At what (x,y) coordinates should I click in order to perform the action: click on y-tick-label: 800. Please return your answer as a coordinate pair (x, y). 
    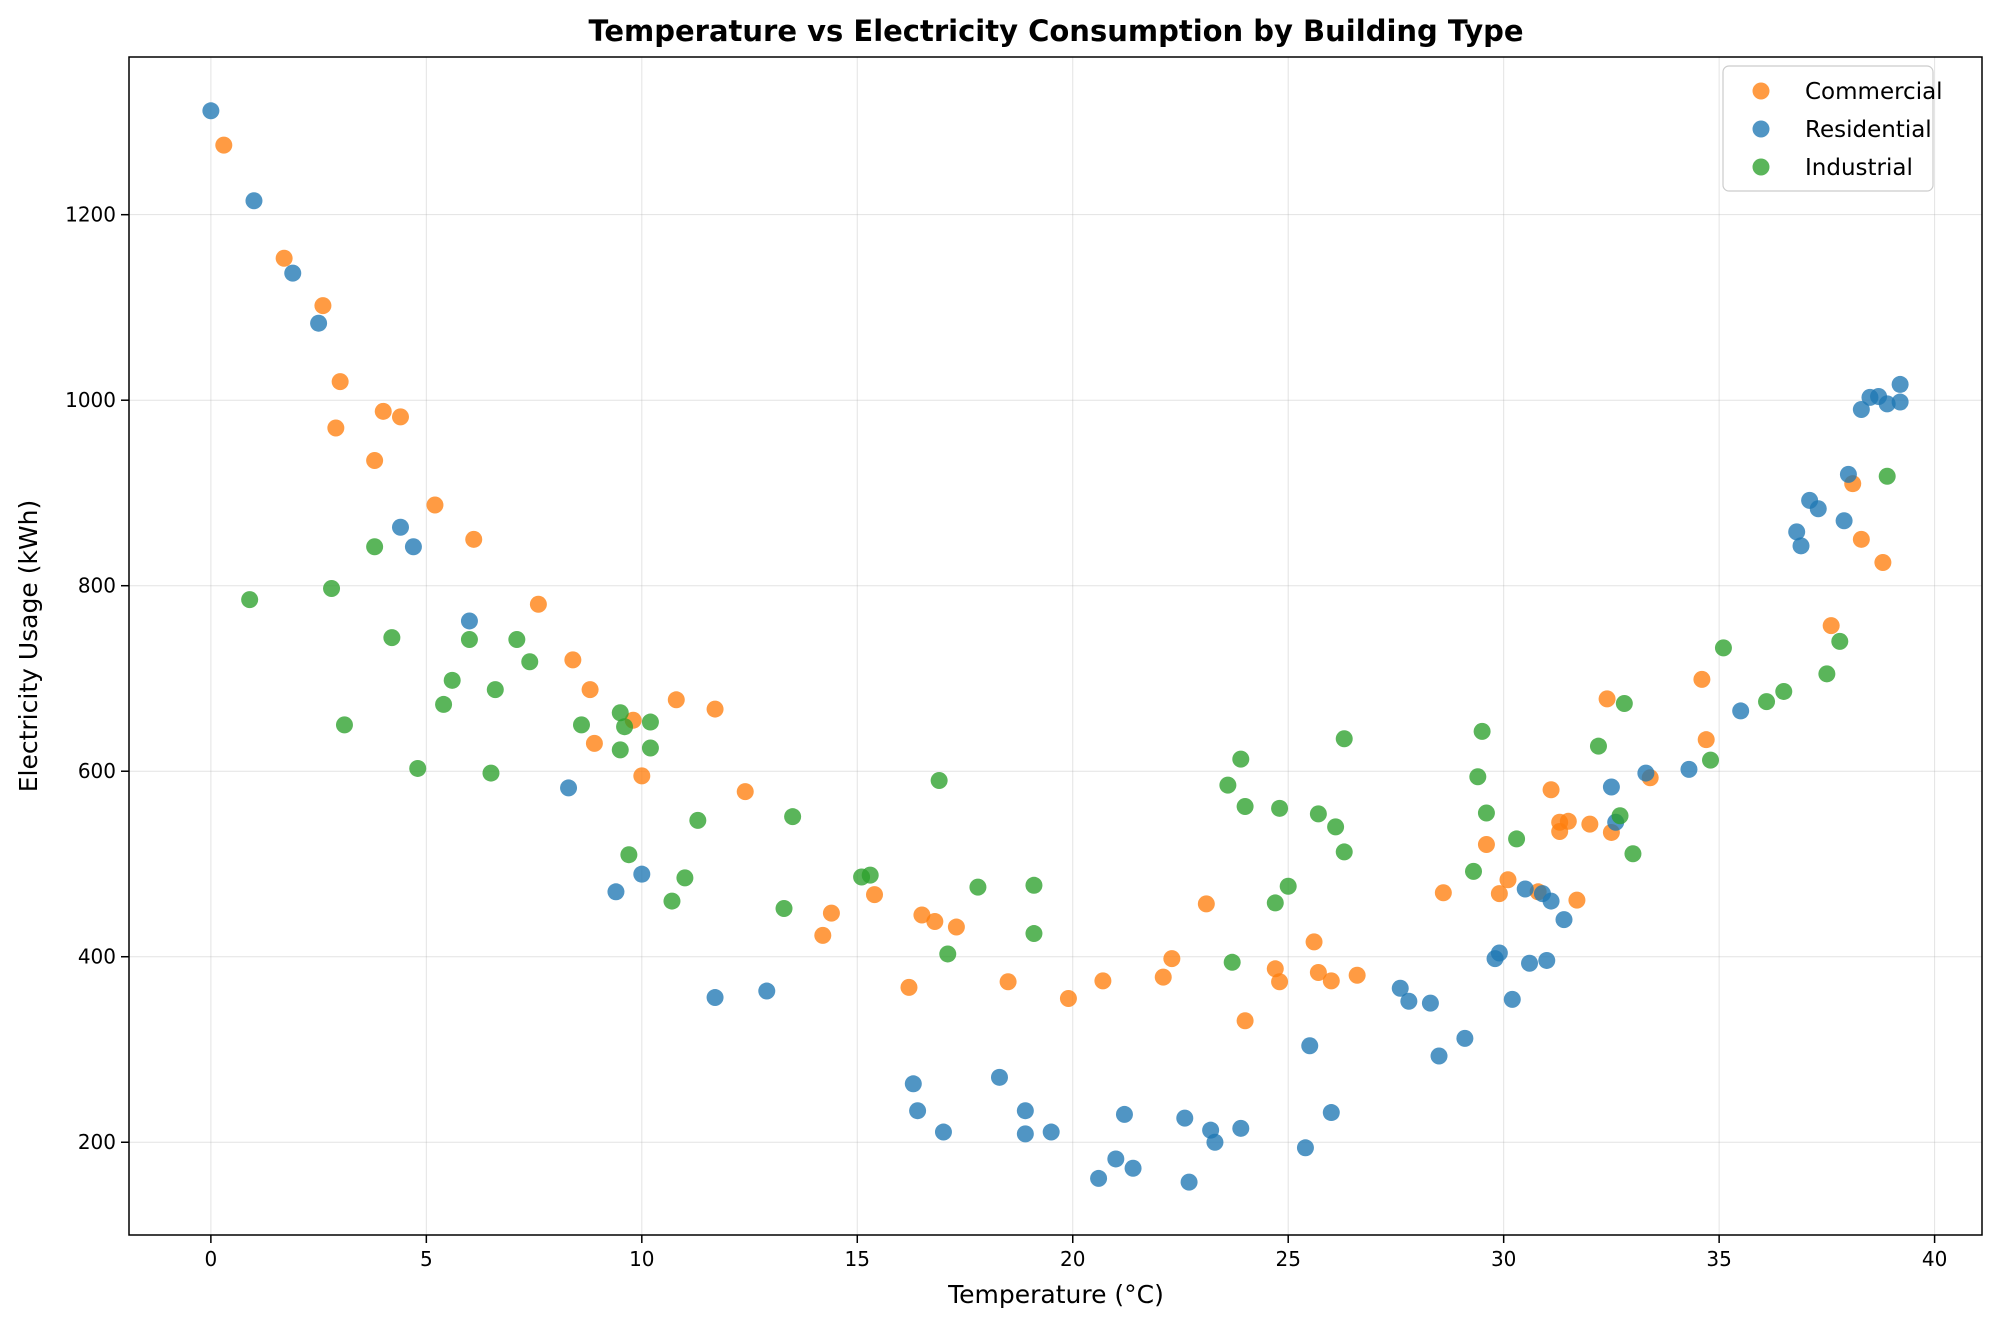
    Looking at the image, I should click on (97, 586).